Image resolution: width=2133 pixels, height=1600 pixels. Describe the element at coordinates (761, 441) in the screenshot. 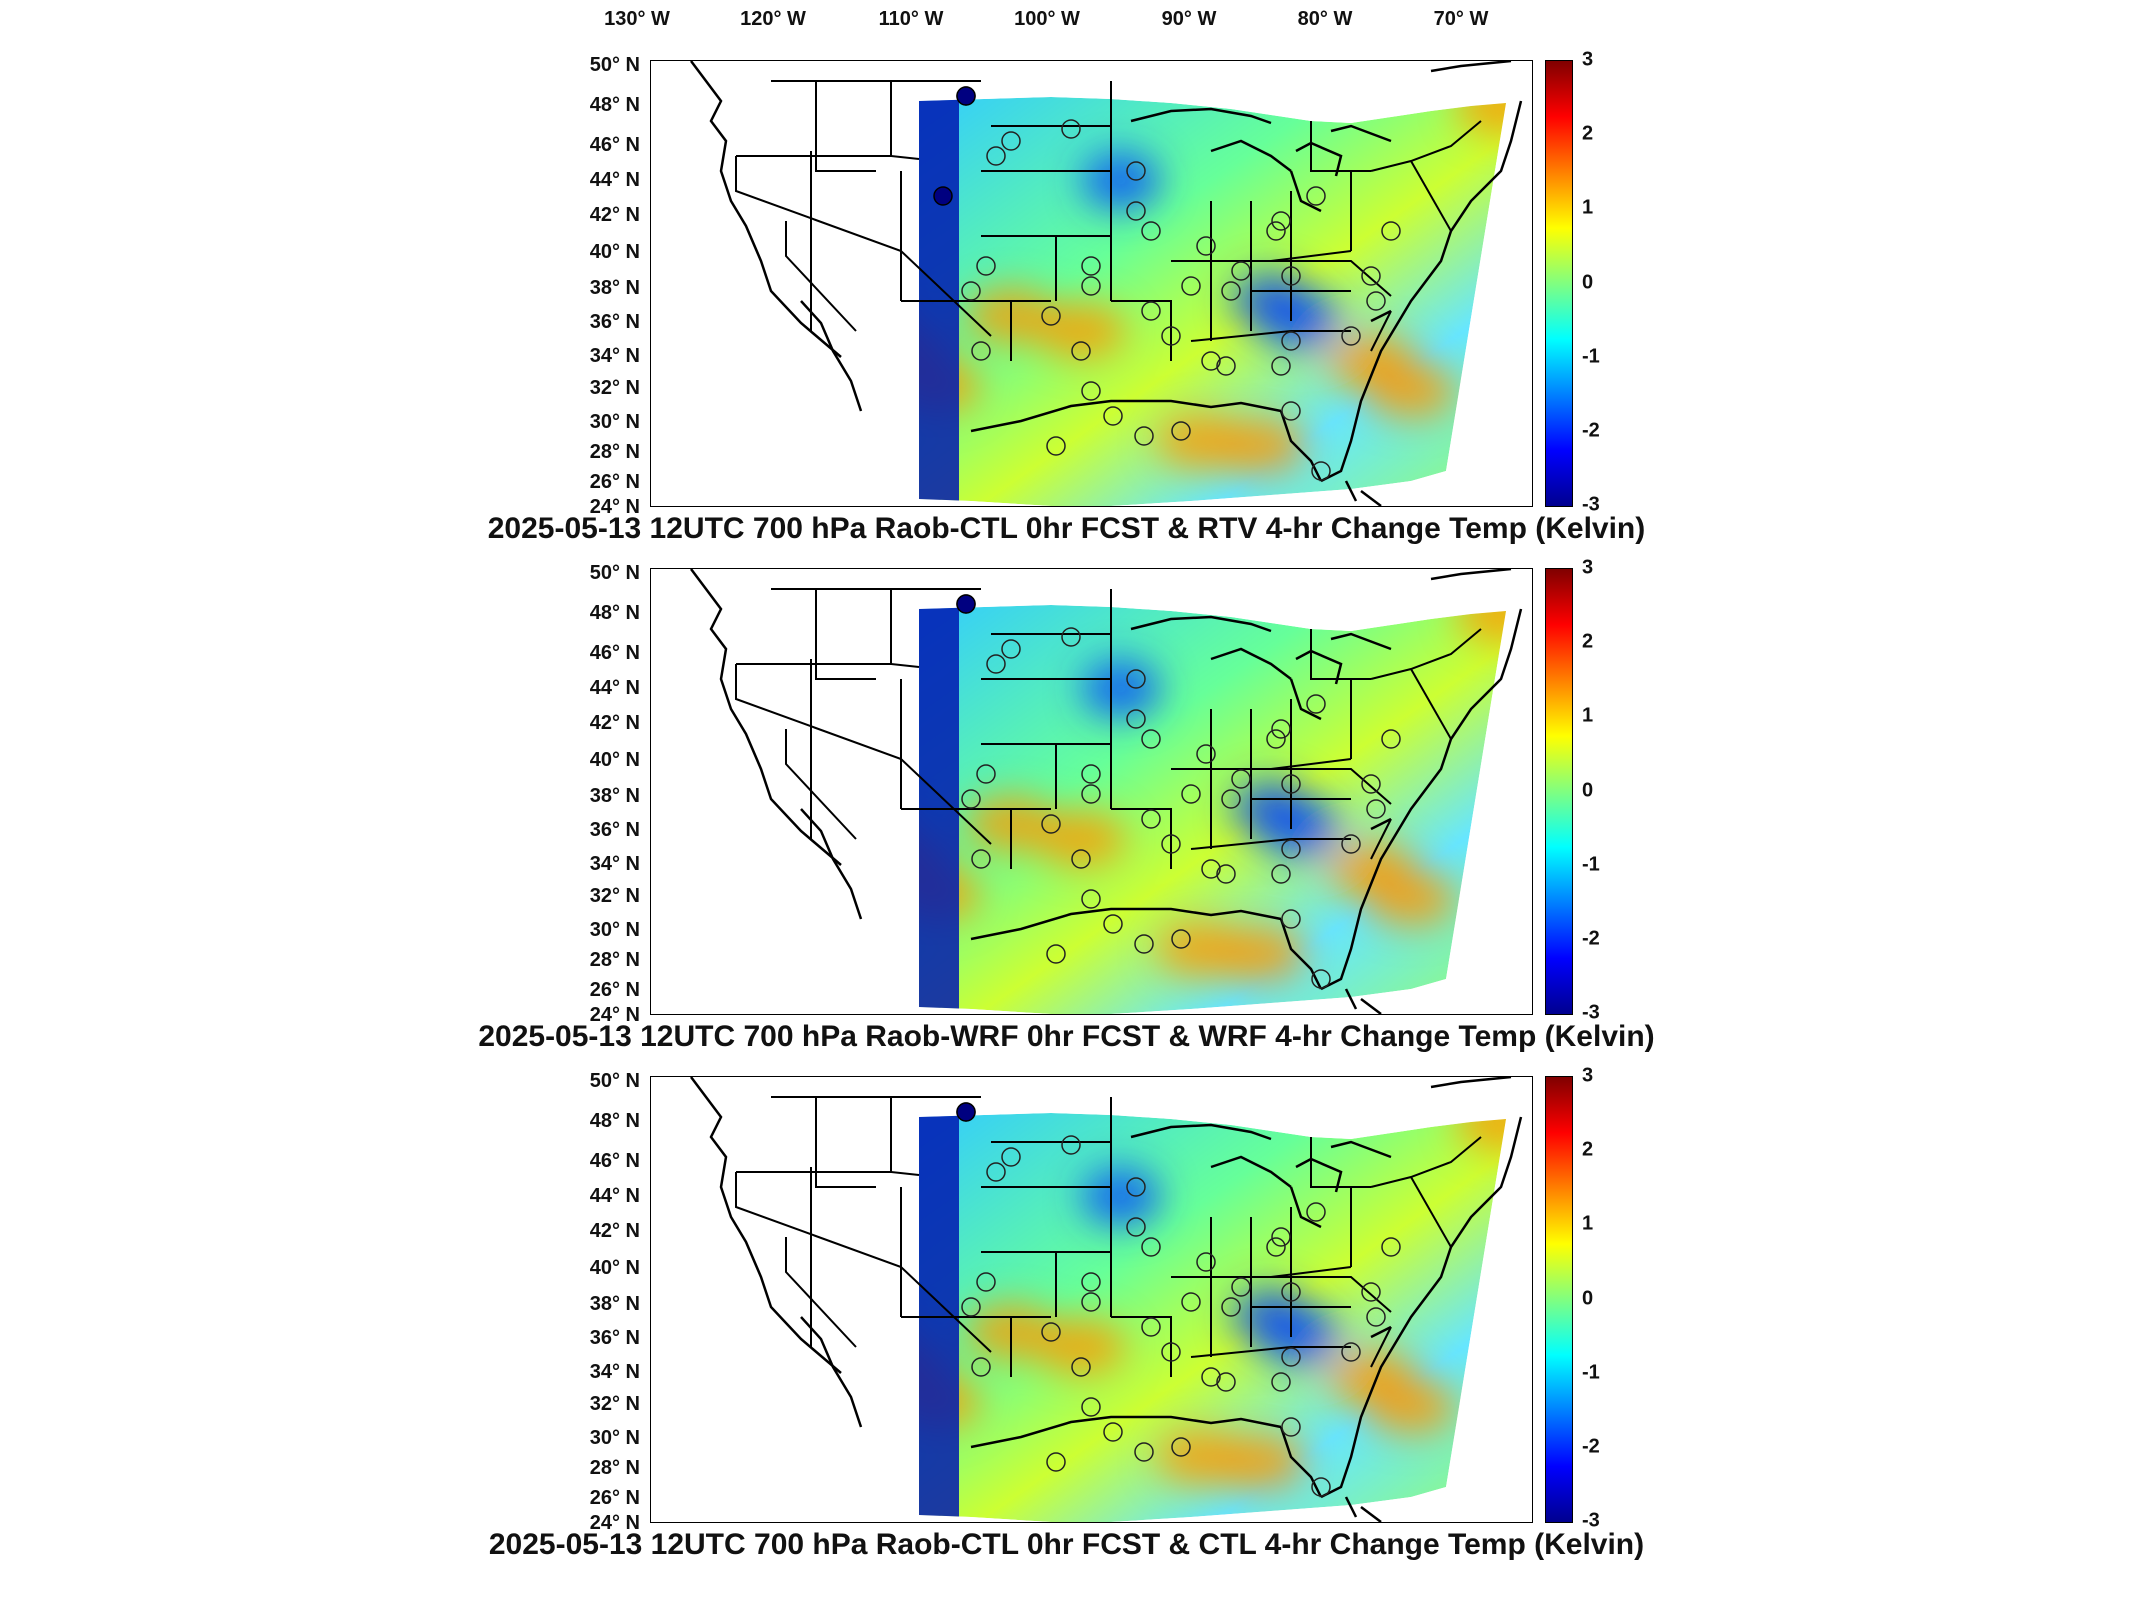

I see `cool-anomaly` at that location.